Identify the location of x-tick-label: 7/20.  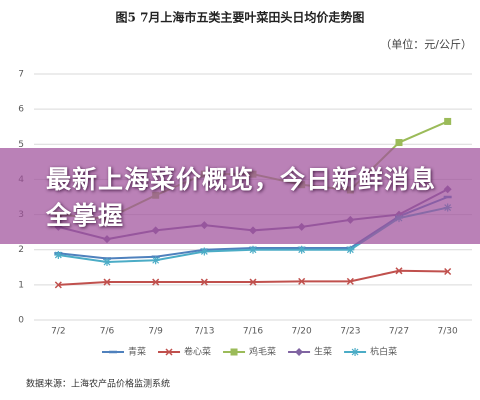
(302, 332).